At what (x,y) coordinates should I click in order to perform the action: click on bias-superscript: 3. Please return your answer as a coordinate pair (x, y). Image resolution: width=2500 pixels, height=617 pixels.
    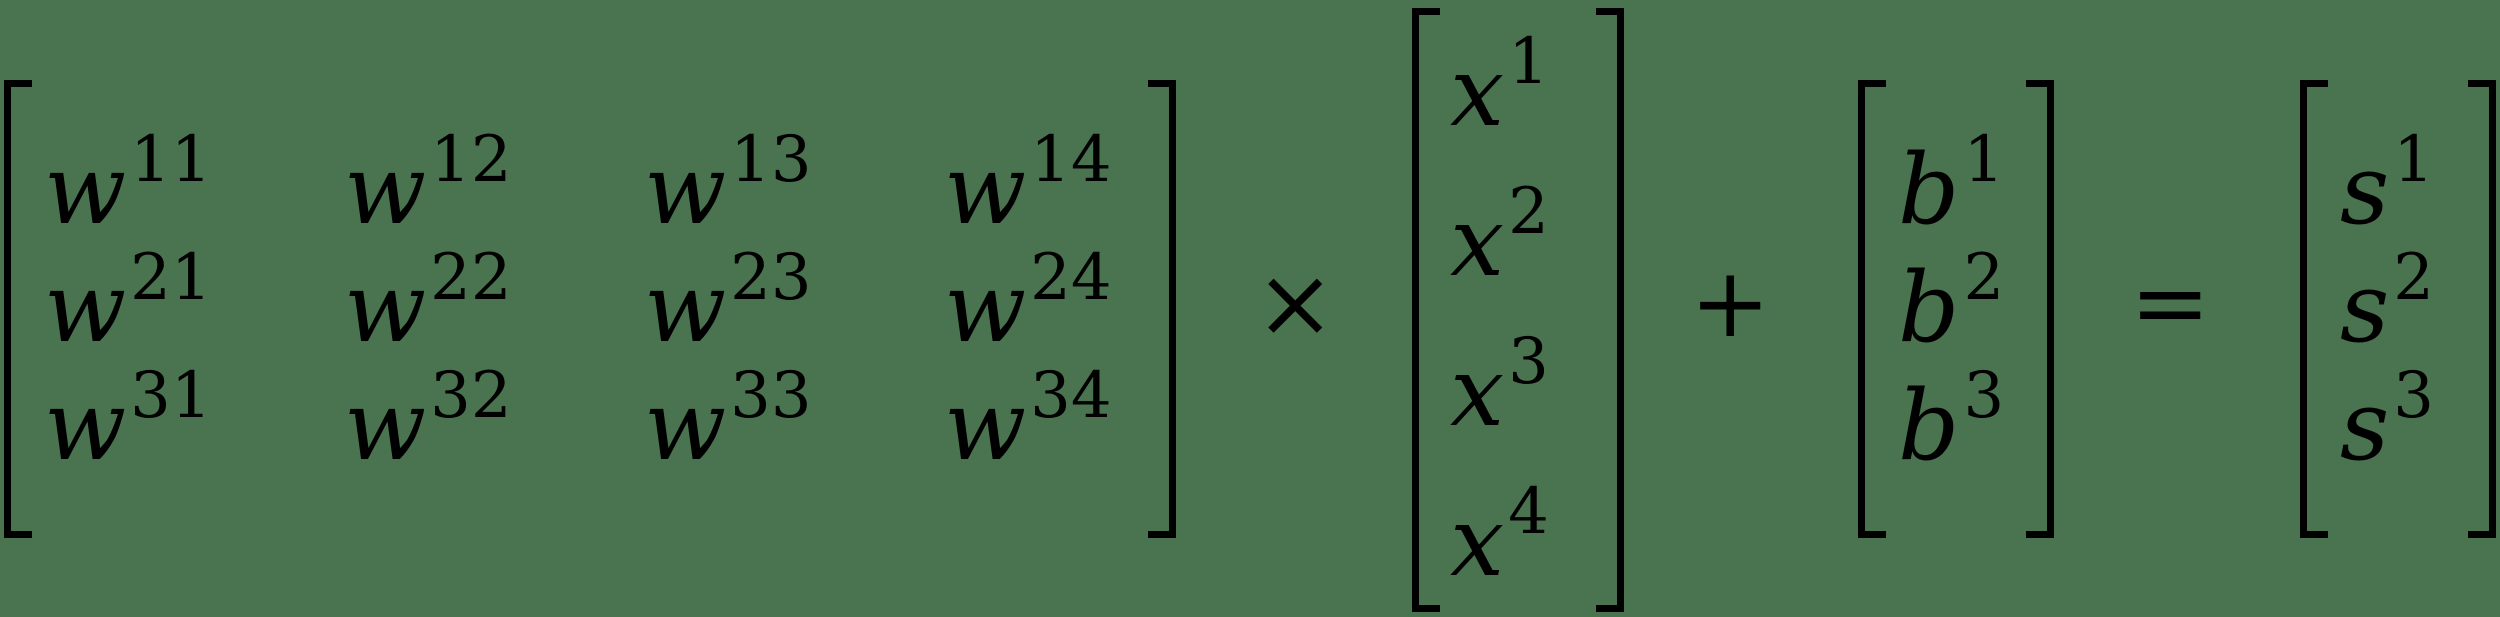
    Looking at the image, I should click on (1984, 396).